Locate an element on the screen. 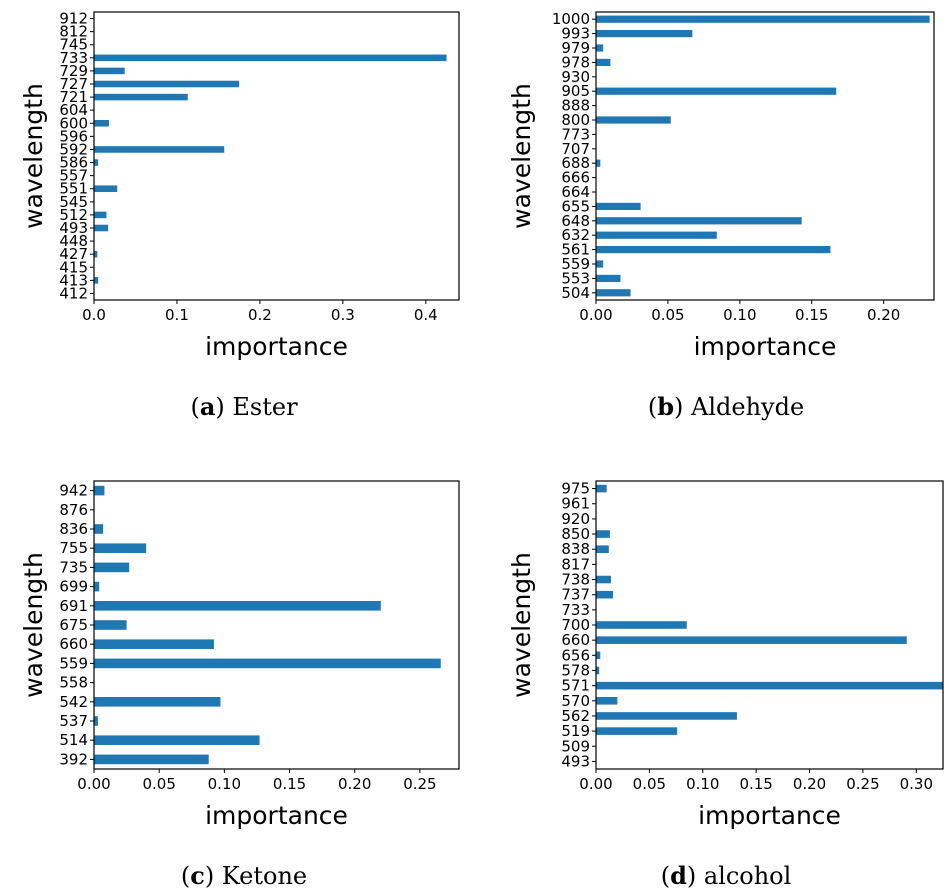 Image resolution: width=949 pixels, height=889 pixels. y-tick-label: 592 is located at coordinates (73, 149).